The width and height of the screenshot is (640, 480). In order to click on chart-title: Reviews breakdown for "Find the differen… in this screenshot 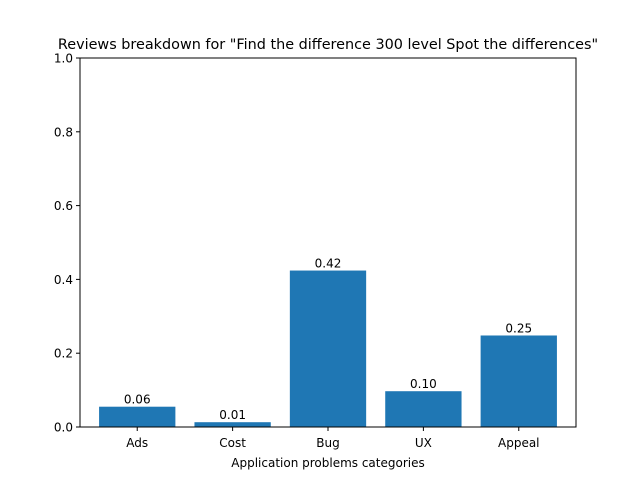, I will do `click(328, 45)`.